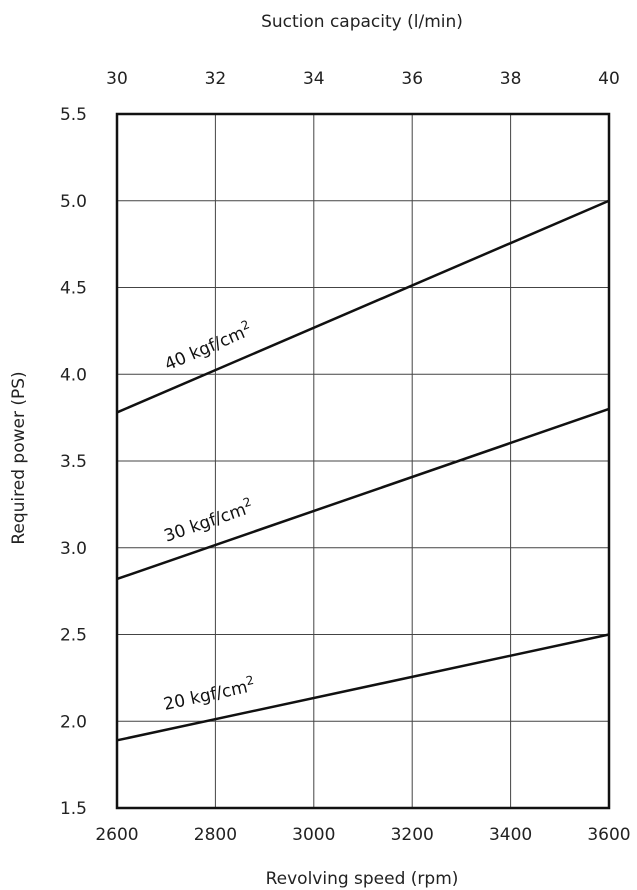  Describe the element at coordinates (216, 79) in the screenshot. I see `x-top-tick-label: 32` at that location.